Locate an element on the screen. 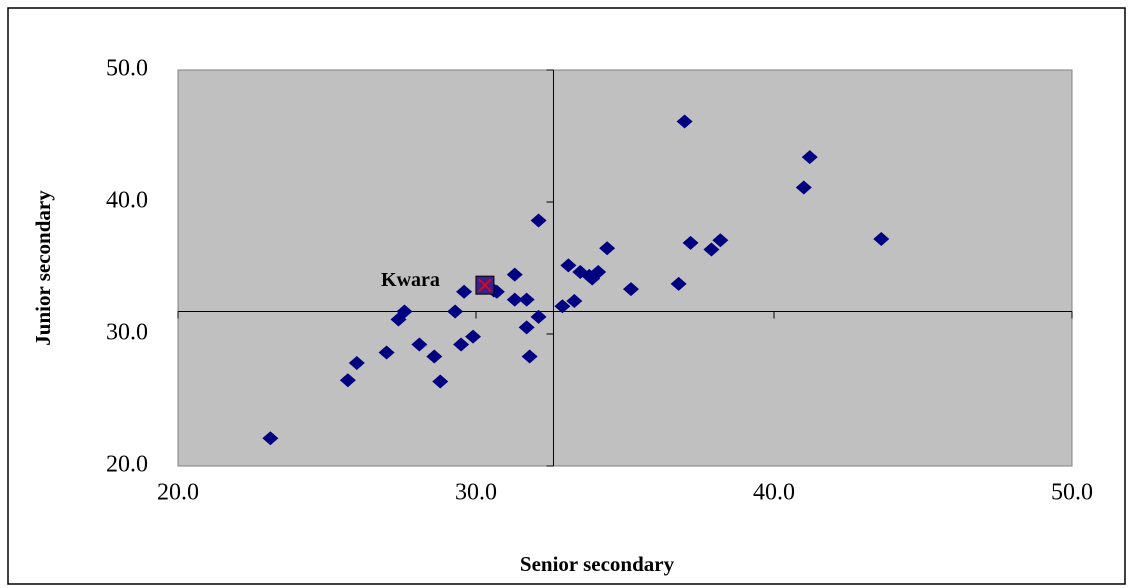  annotation: Kwara is located at coordinates (410, 280).